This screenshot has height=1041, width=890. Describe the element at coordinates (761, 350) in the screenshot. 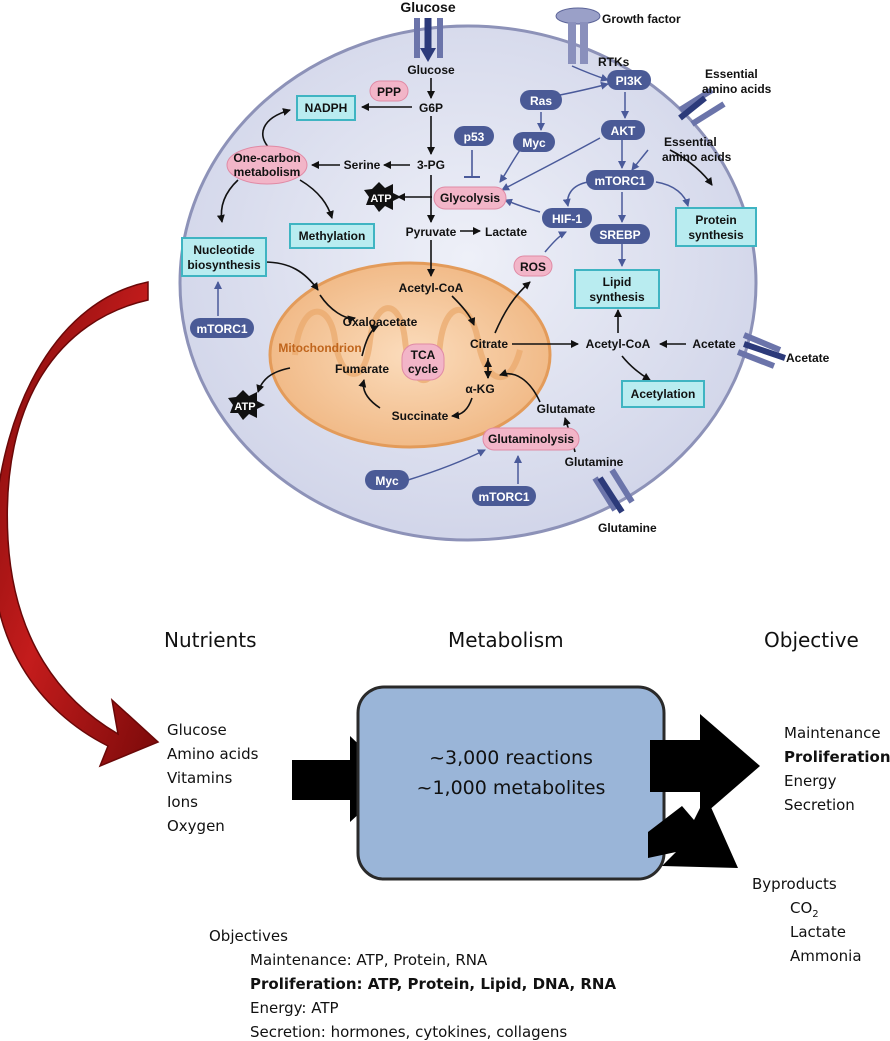

I see `acetate-channel-icon` at that location.